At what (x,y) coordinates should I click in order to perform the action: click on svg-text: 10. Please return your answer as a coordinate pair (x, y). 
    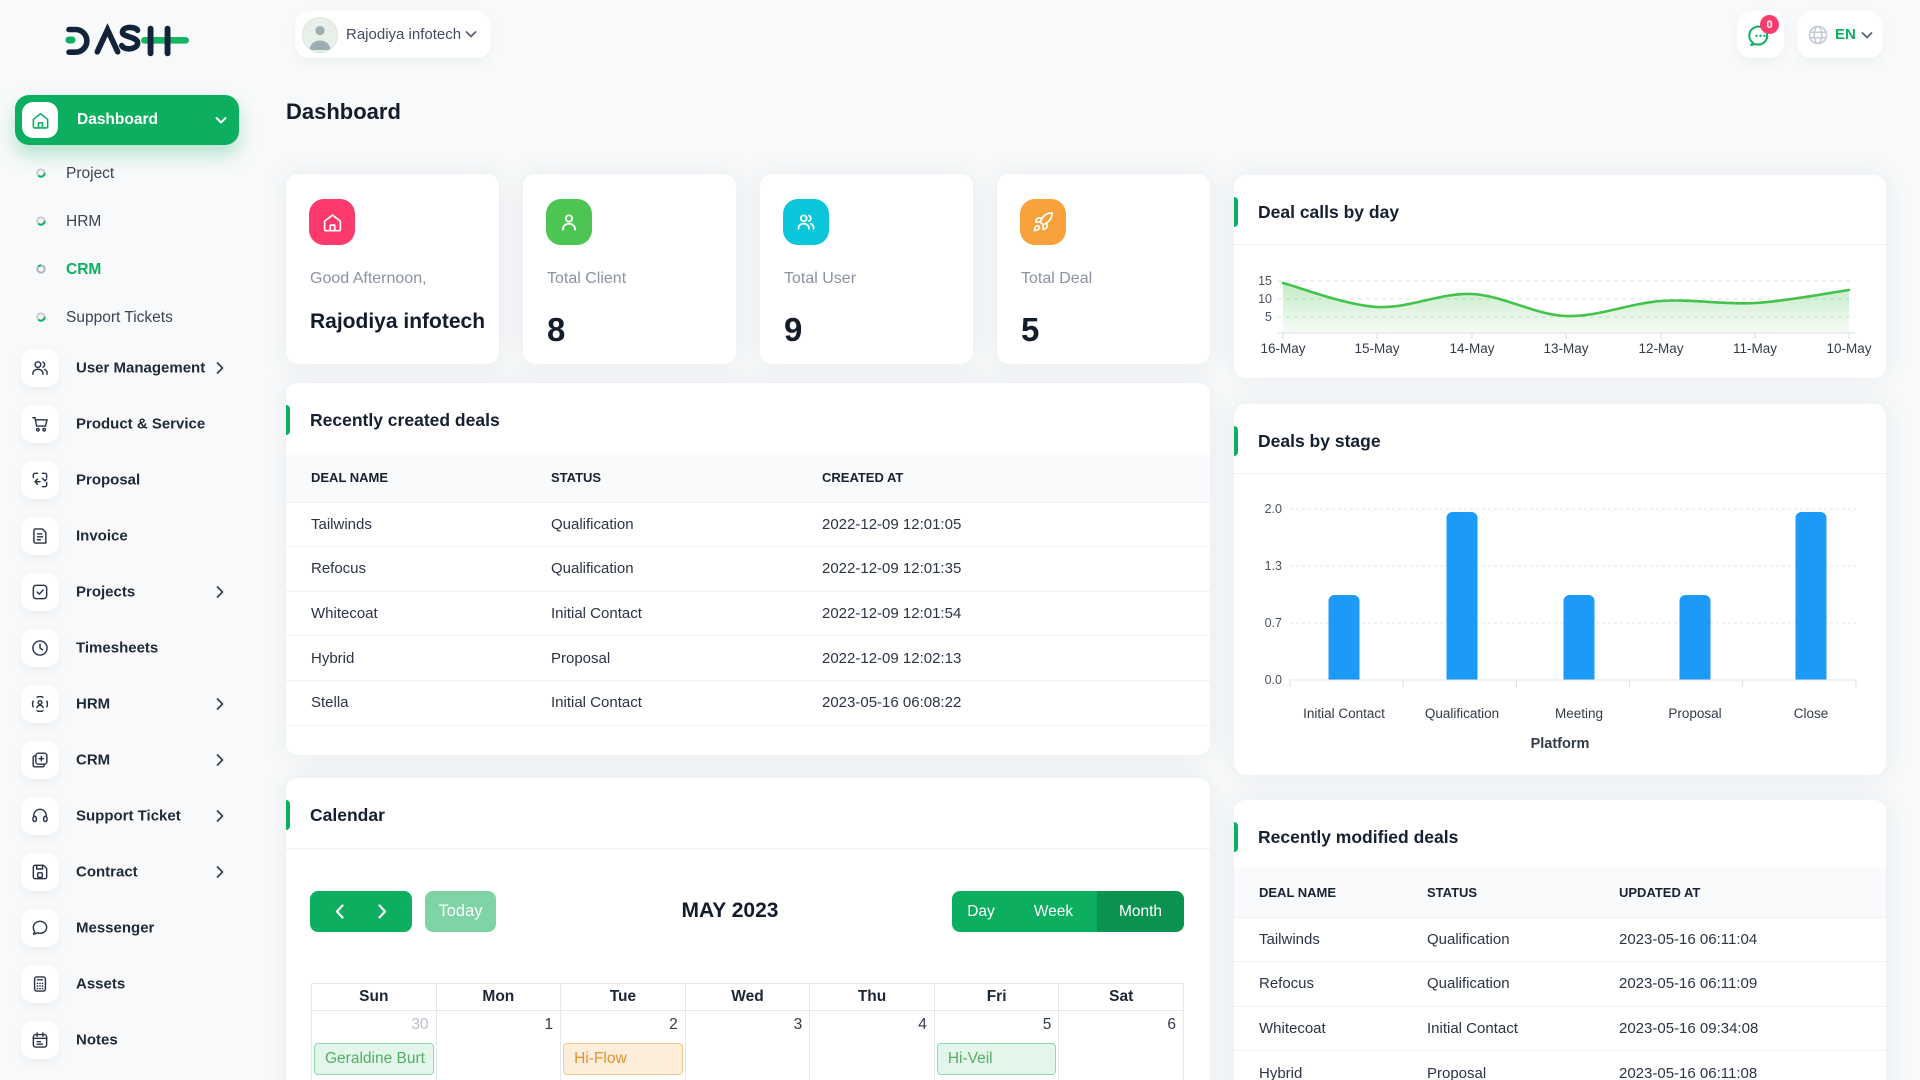
    Looking at the image, I should click on (1265, 299).